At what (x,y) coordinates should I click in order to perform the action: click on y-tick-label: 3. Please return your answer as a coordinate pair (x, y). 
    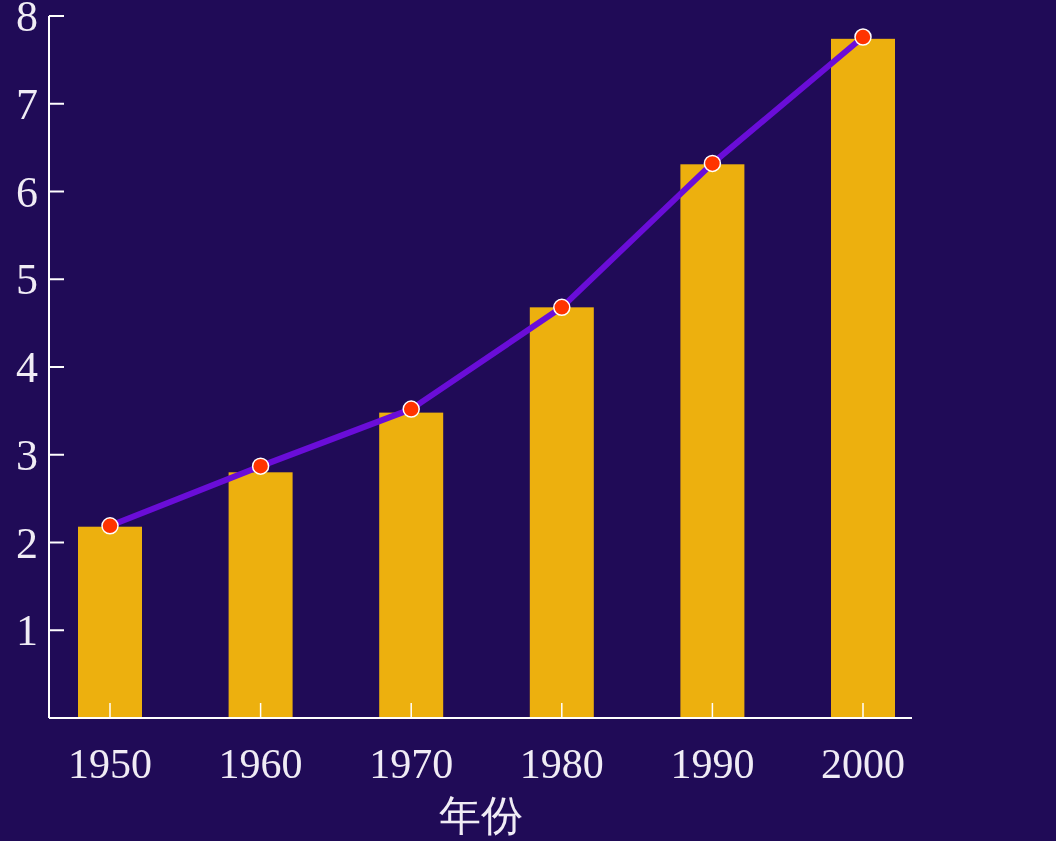
    Looking at the image, I should click on (27, 455).